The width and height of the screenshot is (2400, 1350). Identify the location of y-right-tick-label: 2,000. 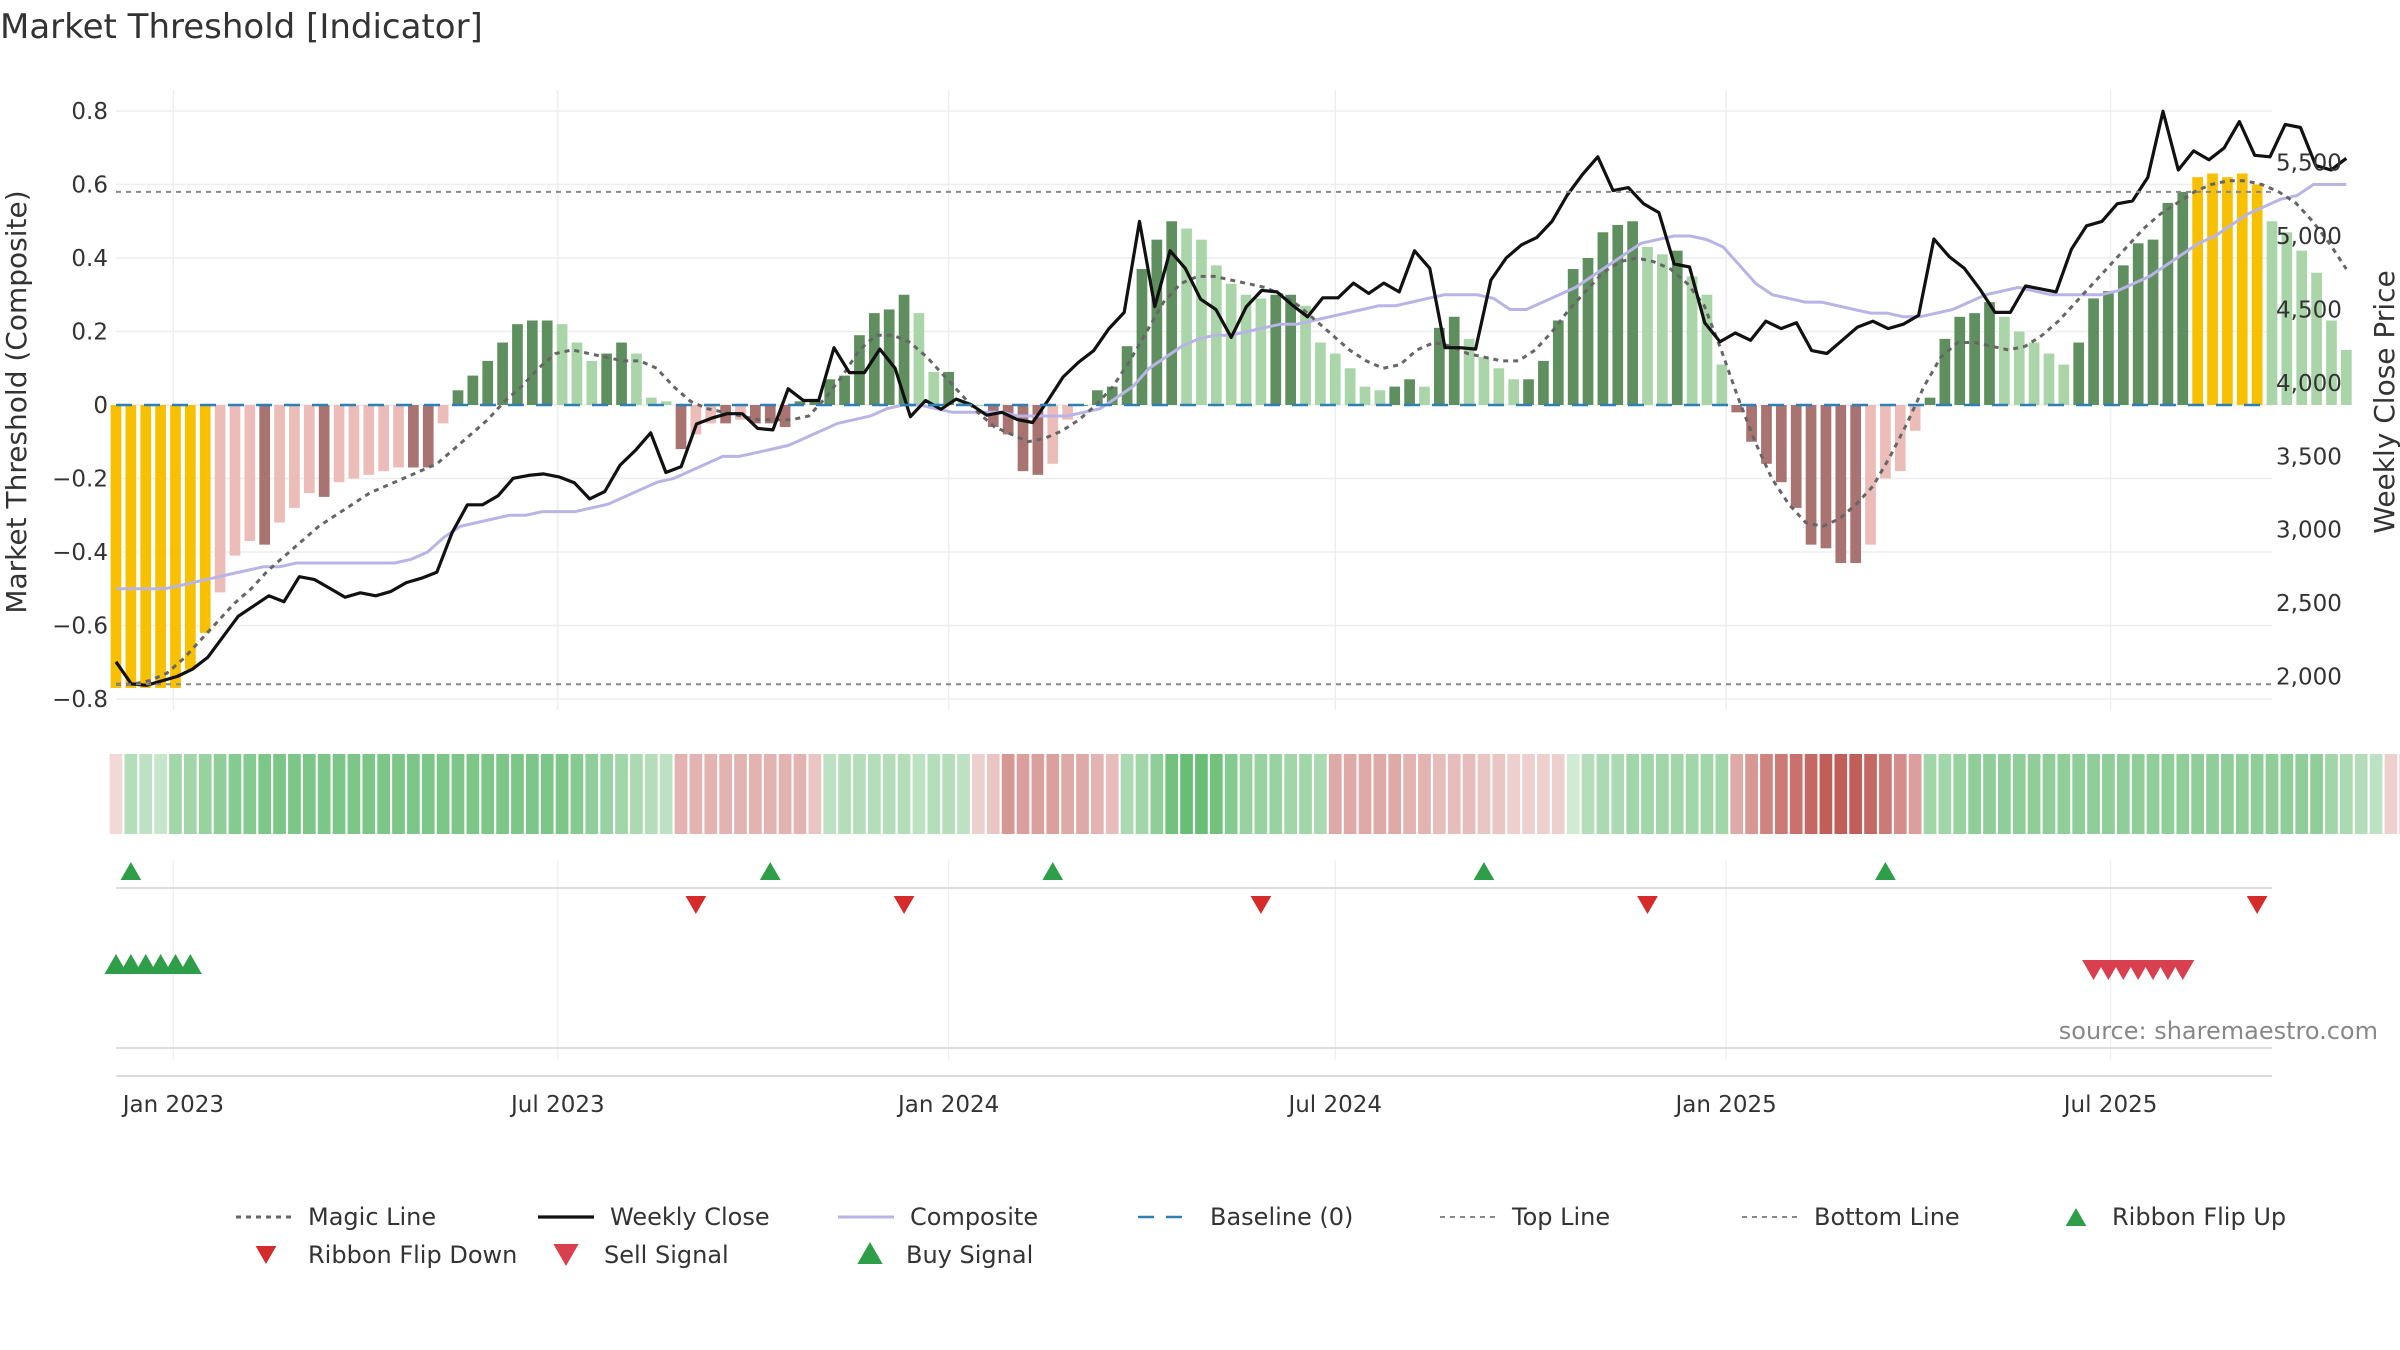
(2309, 678).